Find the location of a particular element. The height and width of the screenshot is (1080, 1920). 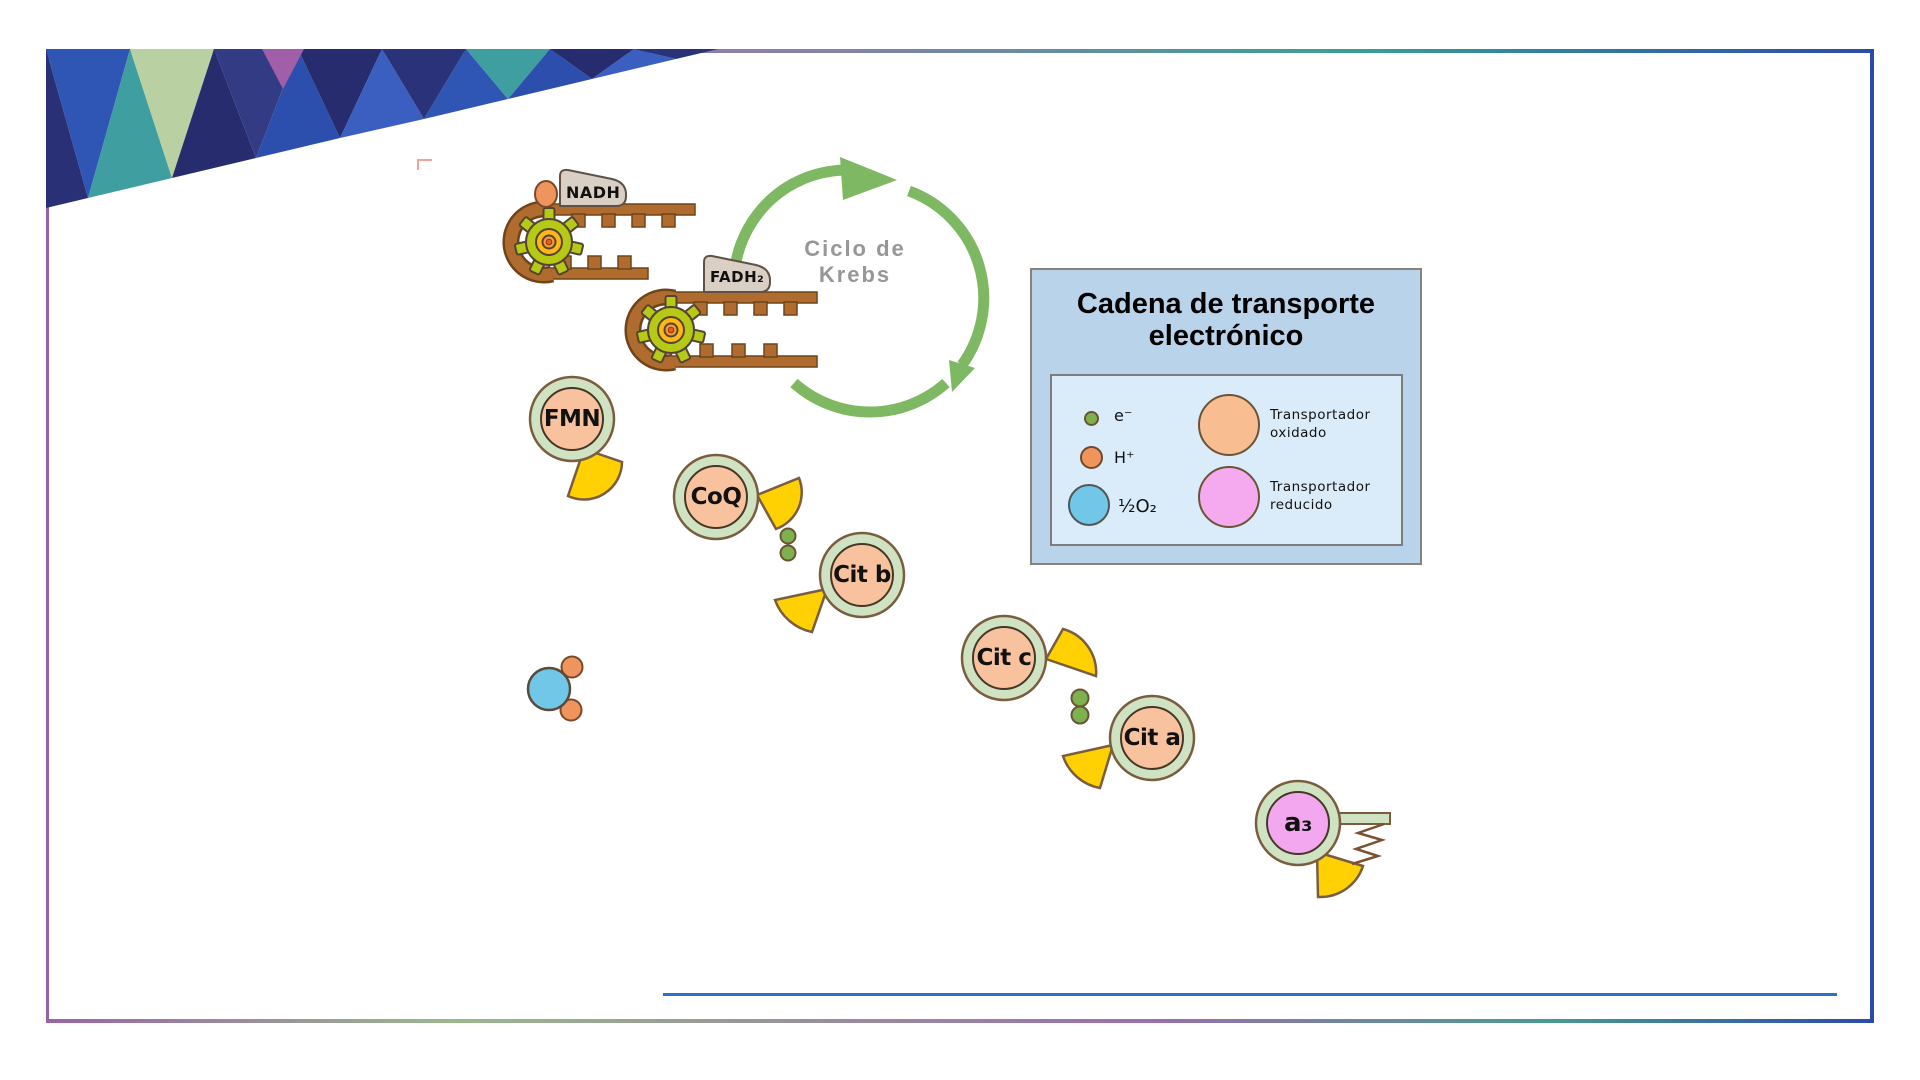

electron-legend-icon is located at coordinates (1091, 418).